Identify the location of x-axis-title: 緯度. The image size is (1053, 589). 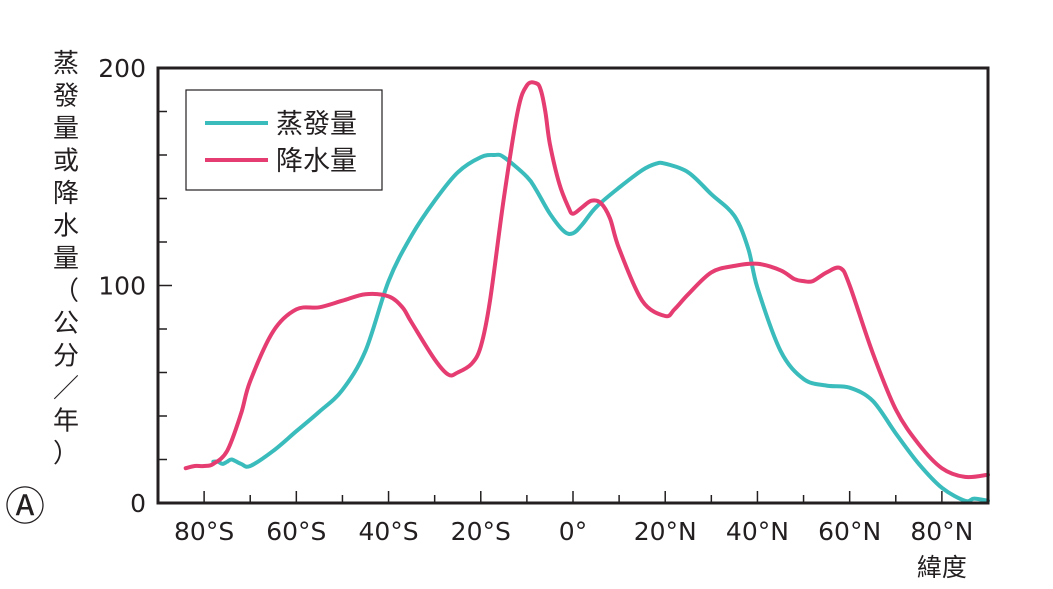
(942, 567).